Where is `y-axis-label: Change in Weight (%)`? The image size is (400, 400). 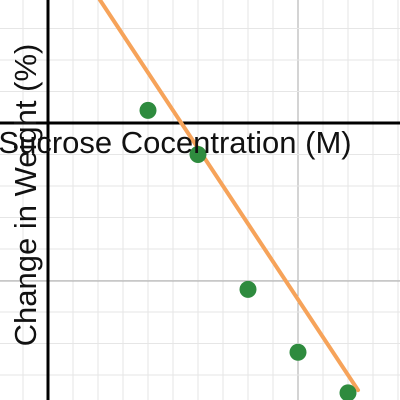
y-axis-label: Change in Weight (%) is located at coordinates (25, 195).